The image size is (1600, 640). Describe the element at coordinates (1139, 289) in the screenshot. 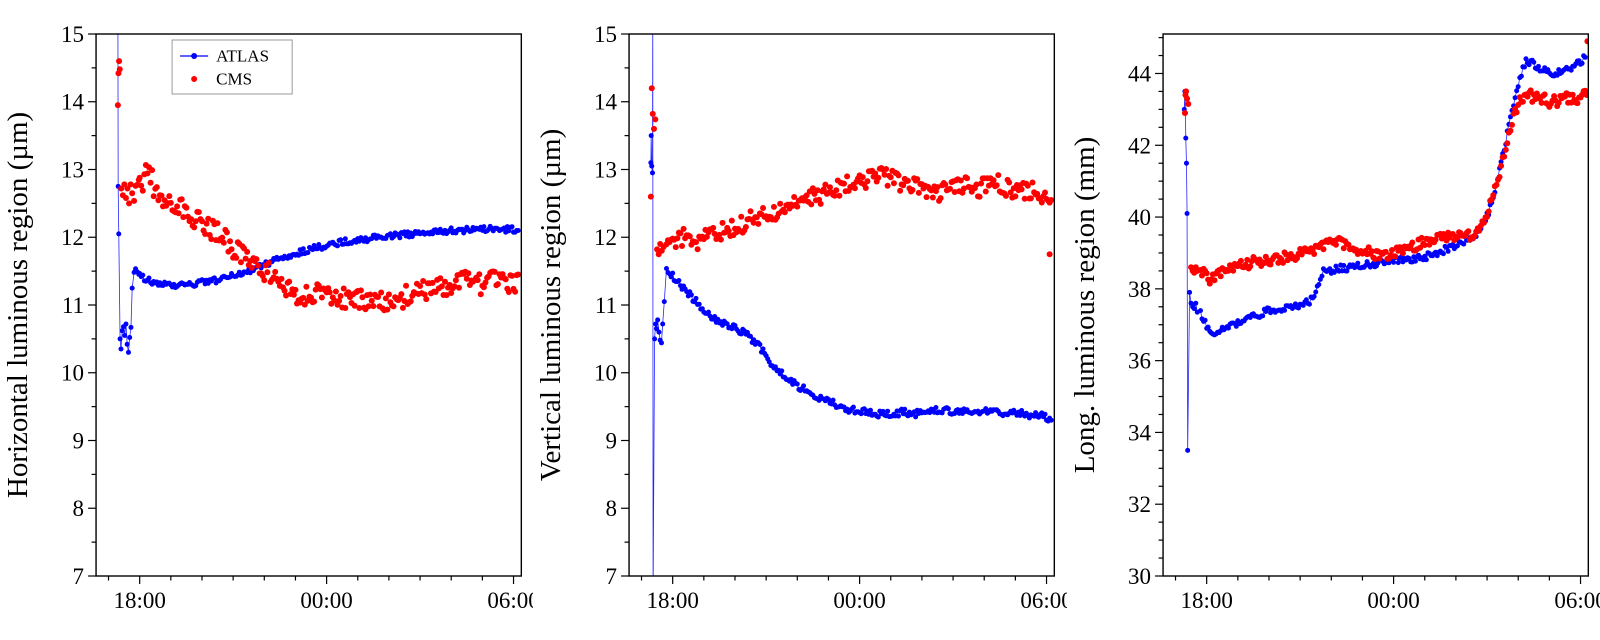

I see `y-tick-label: 38` at that location.